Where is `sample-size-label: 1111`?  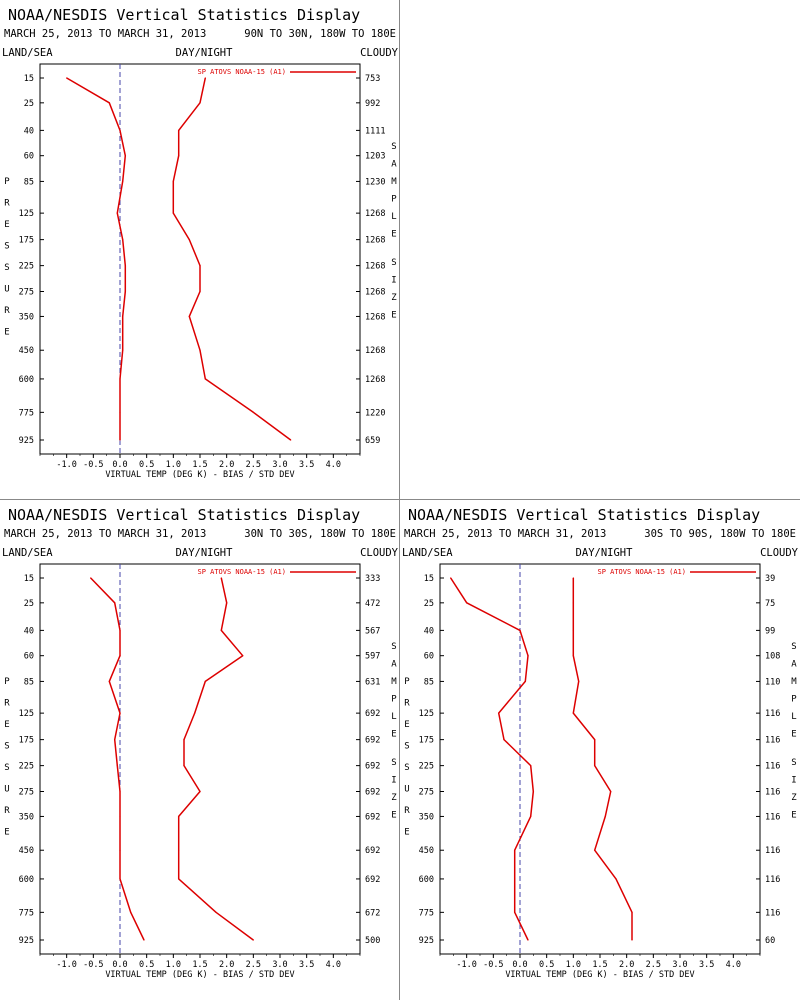 sample-size-label: 1111 is located at coordinates (375, 131).